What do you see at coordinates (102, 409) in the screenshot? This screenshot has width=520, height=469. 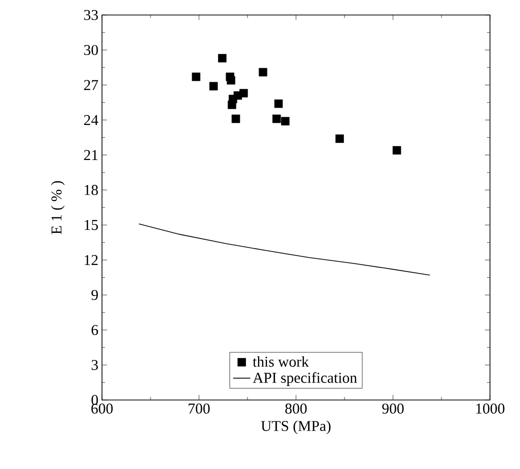 I see `x-tick-label: 600` at bounding box center [102, 409].